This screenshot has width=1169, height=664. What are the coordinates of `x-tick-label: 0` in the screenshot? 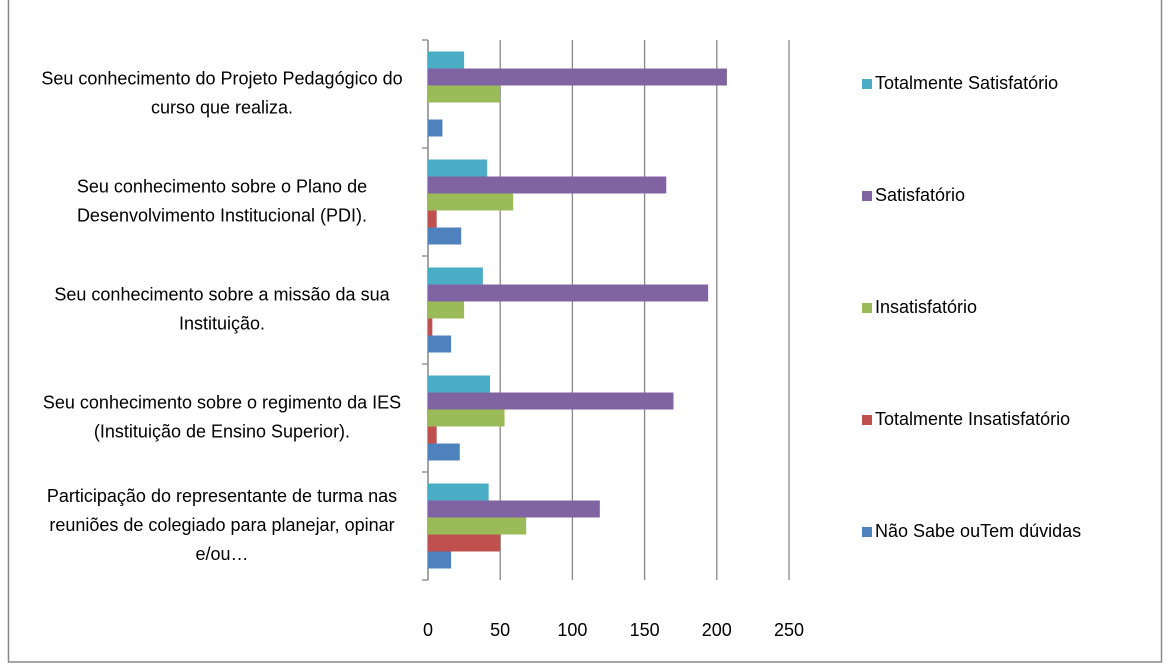 It's located at (428, 630).